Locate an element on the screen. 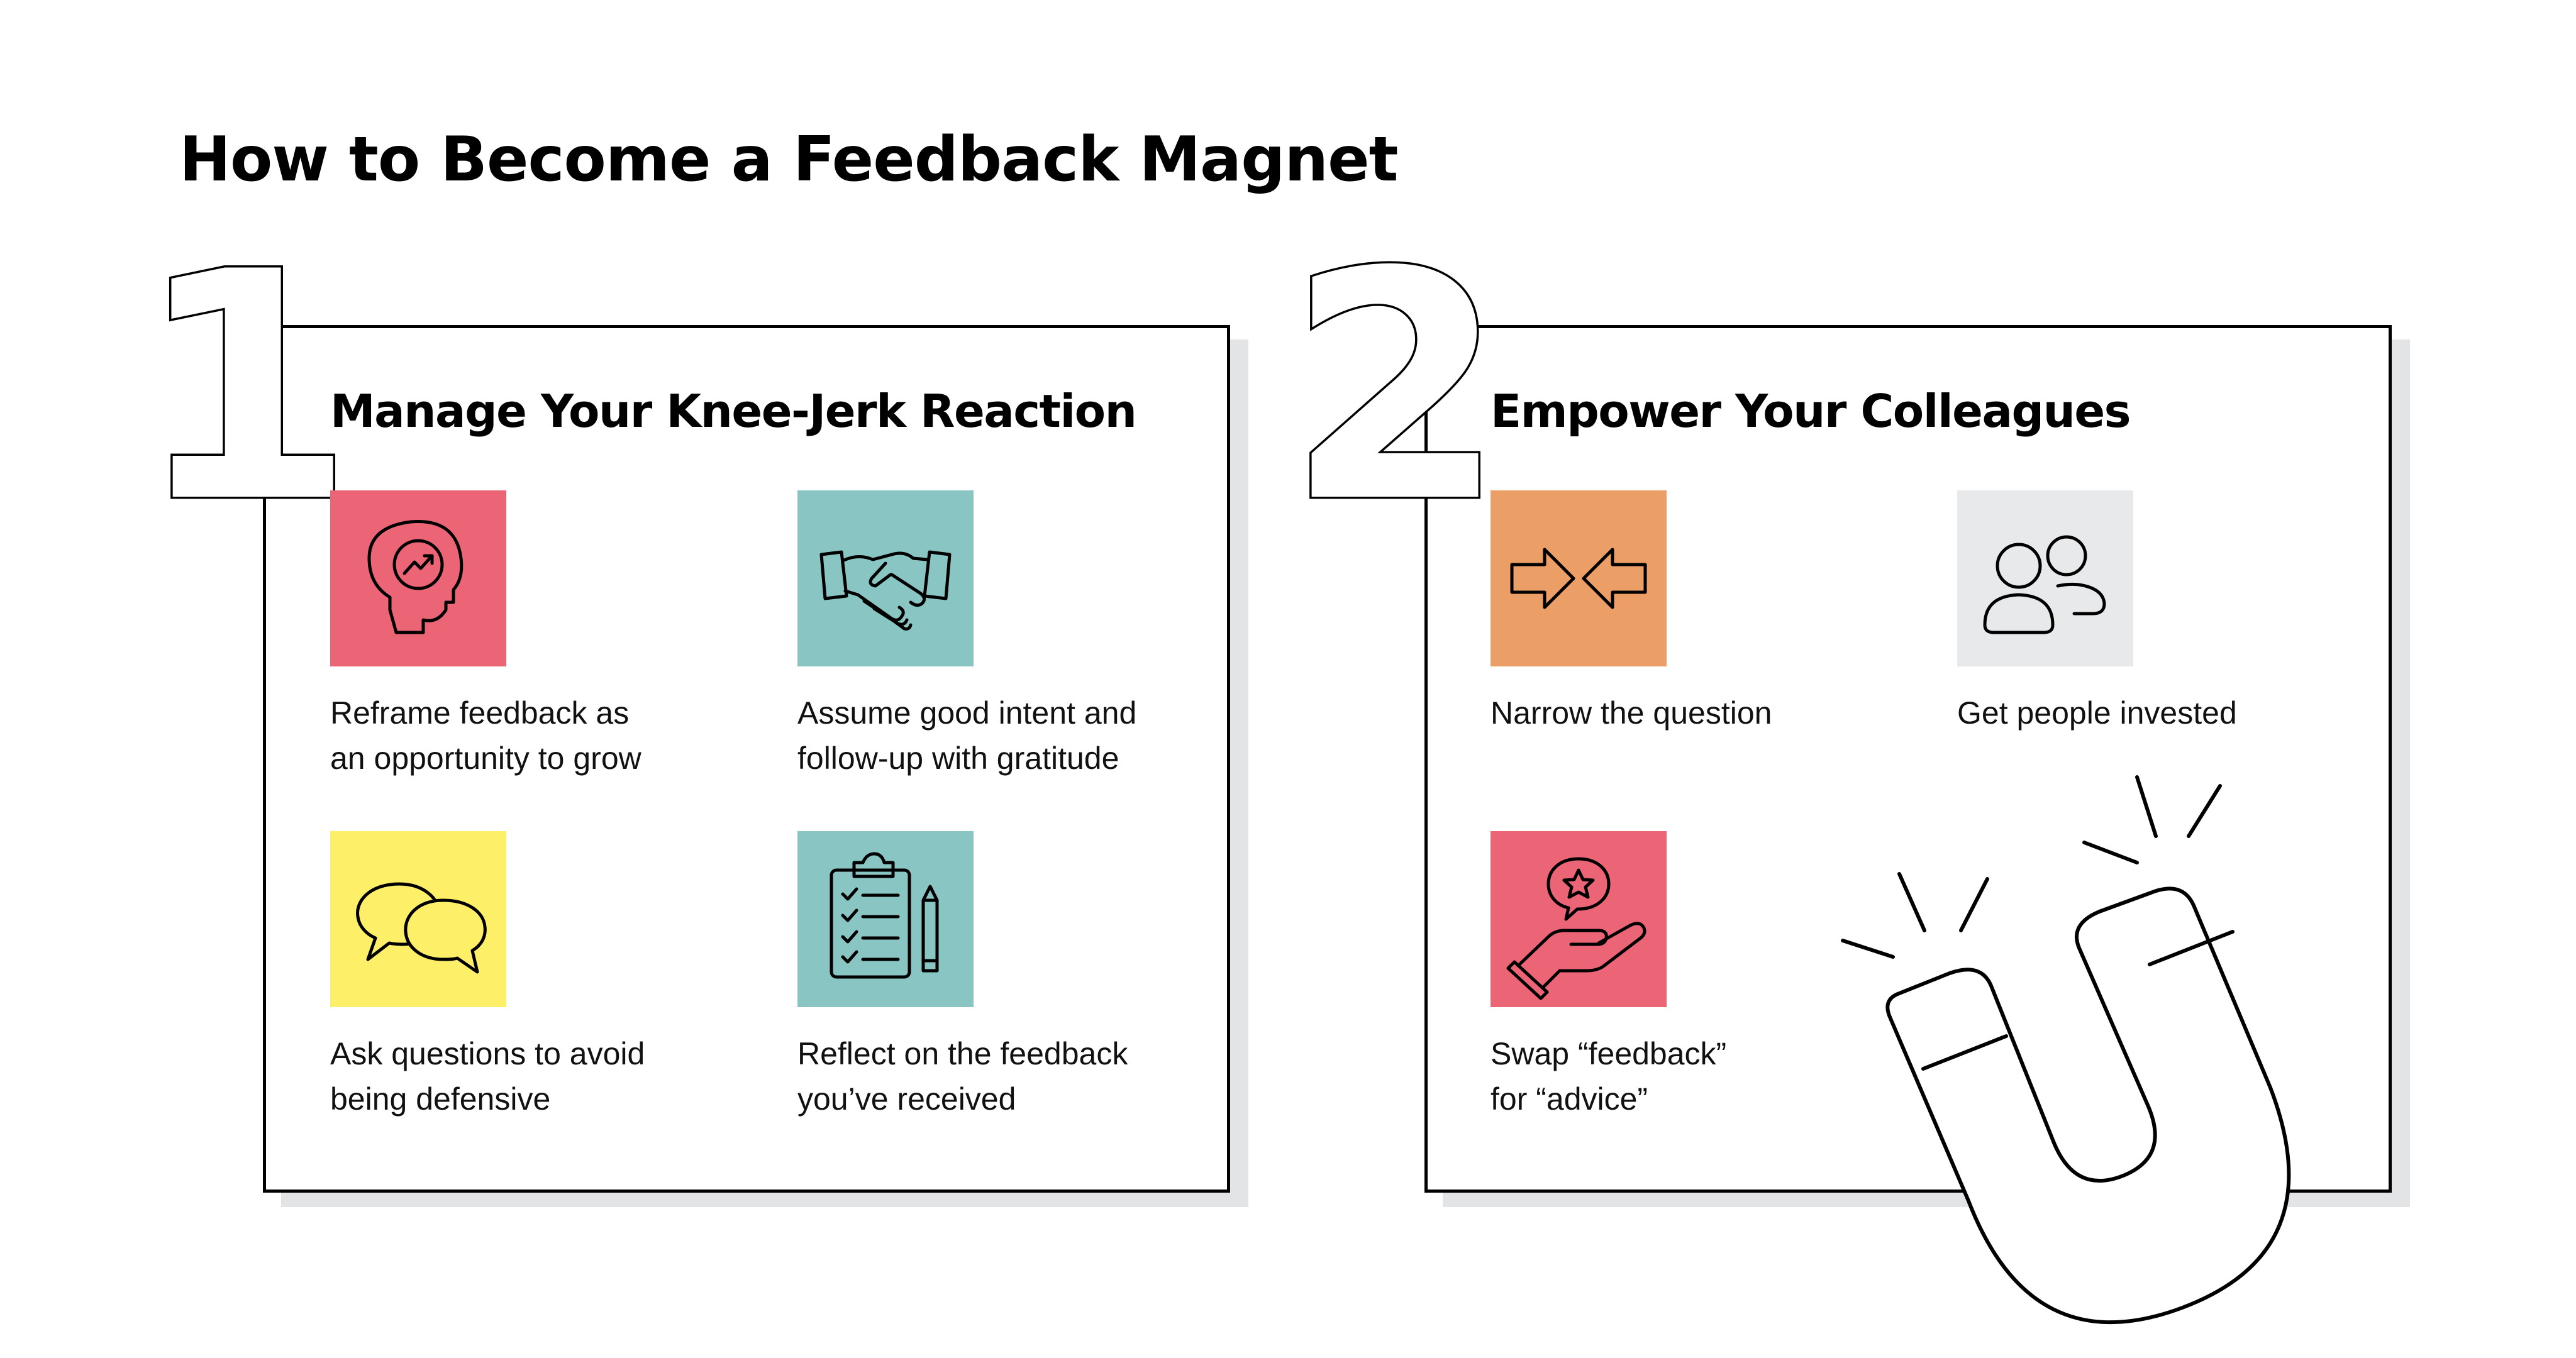  tile-reflect is located at coordinates (885, 919).